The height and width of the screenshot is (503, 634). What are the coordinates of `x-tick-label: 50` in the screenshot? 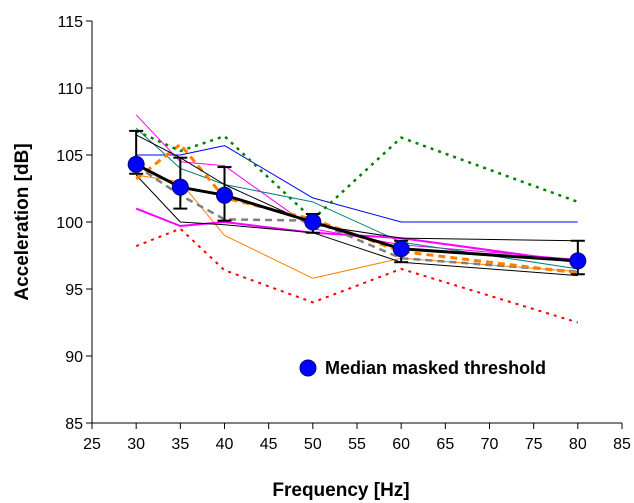 It's located at (313, 444).